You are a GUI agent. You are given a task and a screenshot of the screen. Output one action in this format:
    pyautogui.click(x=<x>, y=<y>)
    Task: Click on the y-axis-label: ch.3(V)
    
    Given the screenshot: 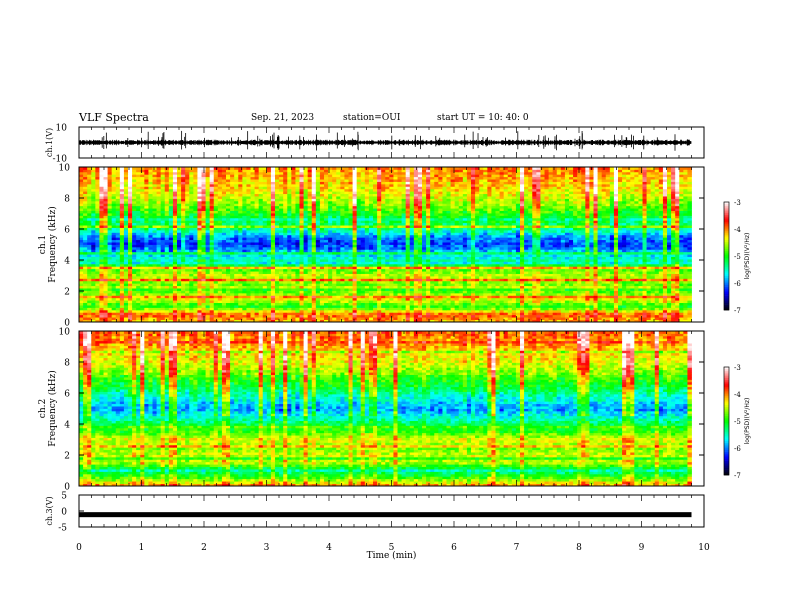 What is the action you would take?
    pyautogui.click(x=49, y=510)
    